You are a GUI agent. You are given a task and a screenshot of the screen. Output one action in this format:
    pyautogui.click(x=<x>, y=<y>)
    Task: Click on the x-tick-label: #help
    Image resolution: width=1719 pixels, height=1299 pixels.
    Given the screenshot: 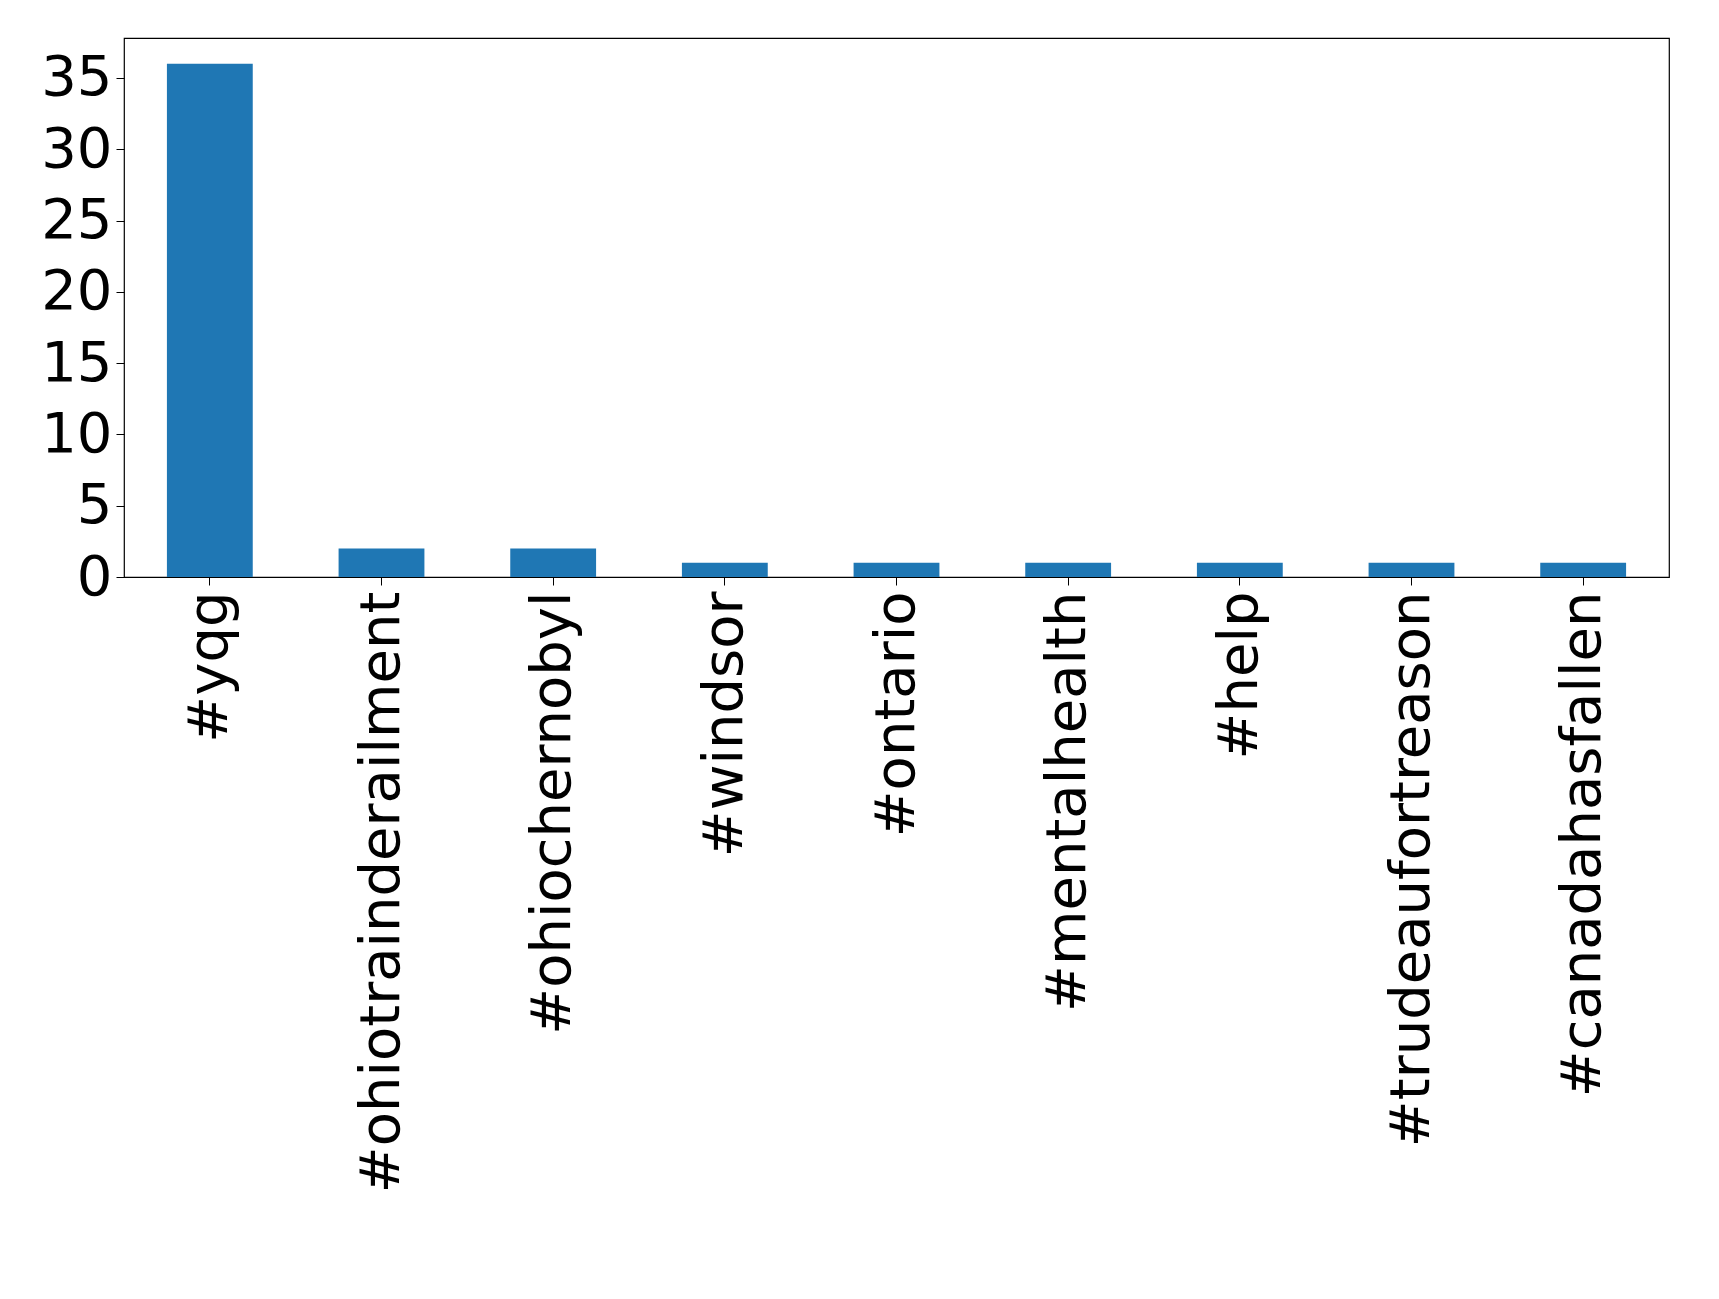 What is the action you would take?
    pyautogui.click(x=1237, y=675)
    